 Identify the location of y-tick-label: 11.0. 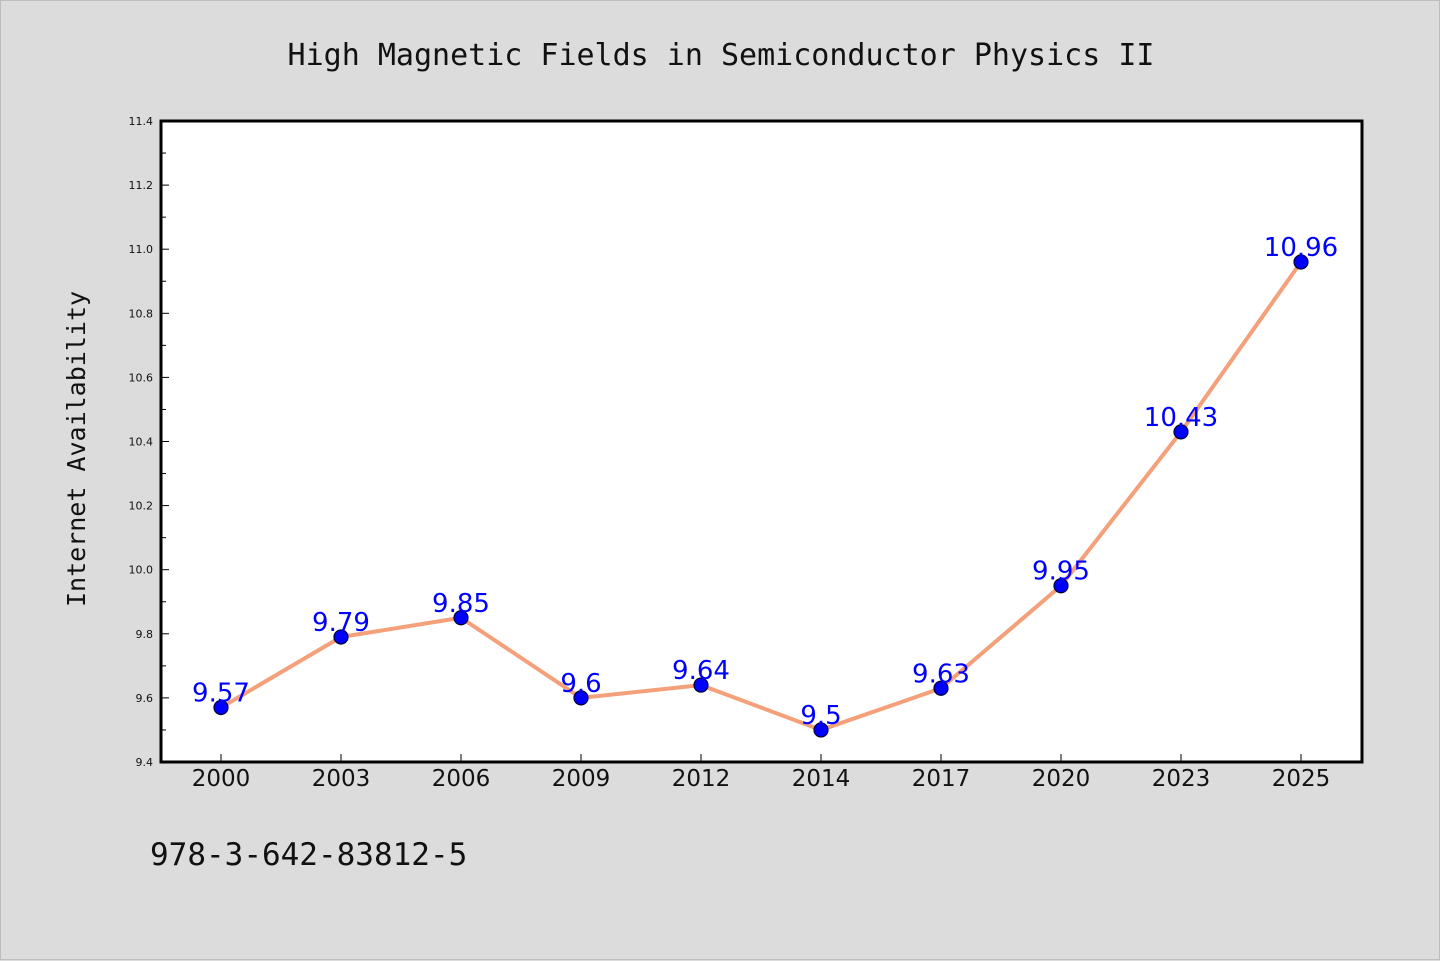
(141, 249).